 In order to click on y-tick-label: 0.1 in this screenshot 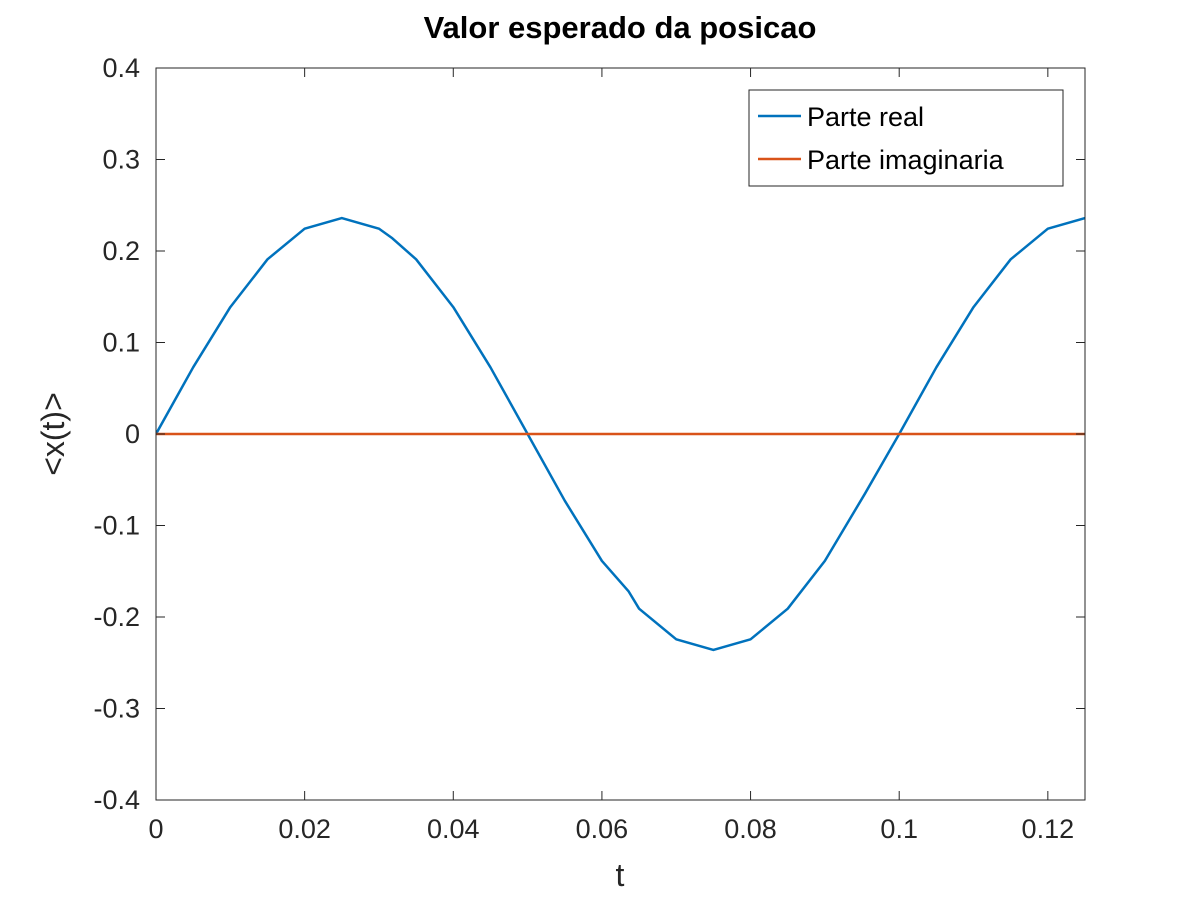, I will do `click(121, 343)`.